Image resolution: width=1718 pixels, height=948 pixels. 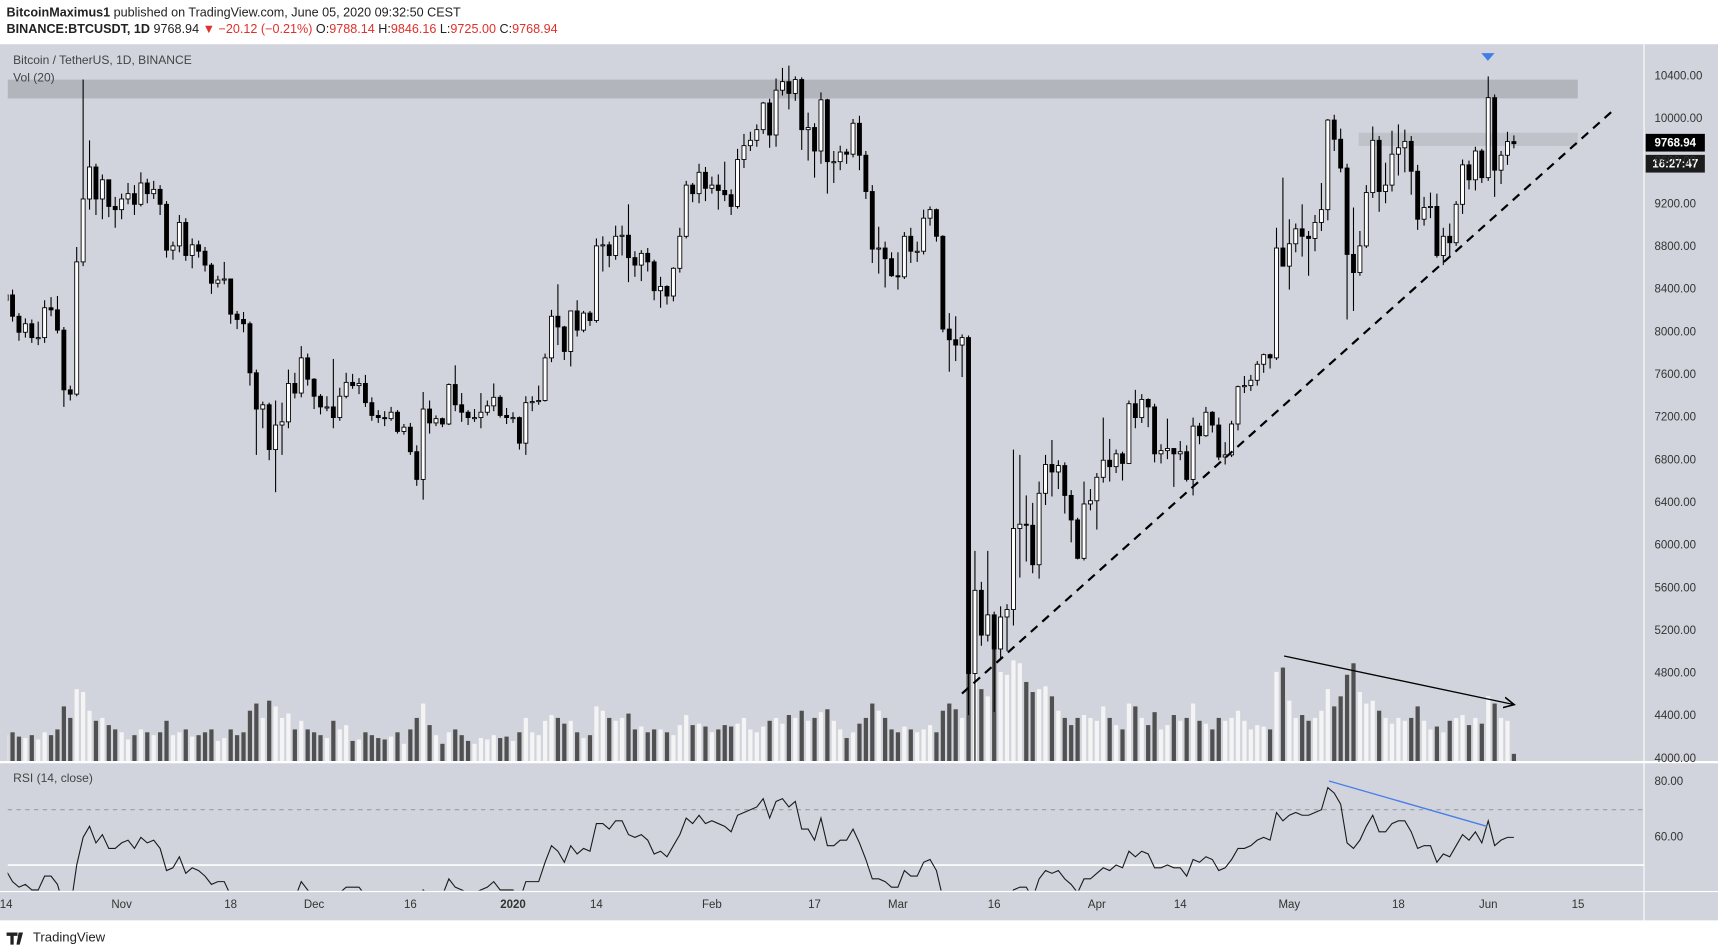 What do you see at coordinates (1488, 905) in the screenshot?
I see `x-tick-label: Jun` at bounding box center [1488, 905].